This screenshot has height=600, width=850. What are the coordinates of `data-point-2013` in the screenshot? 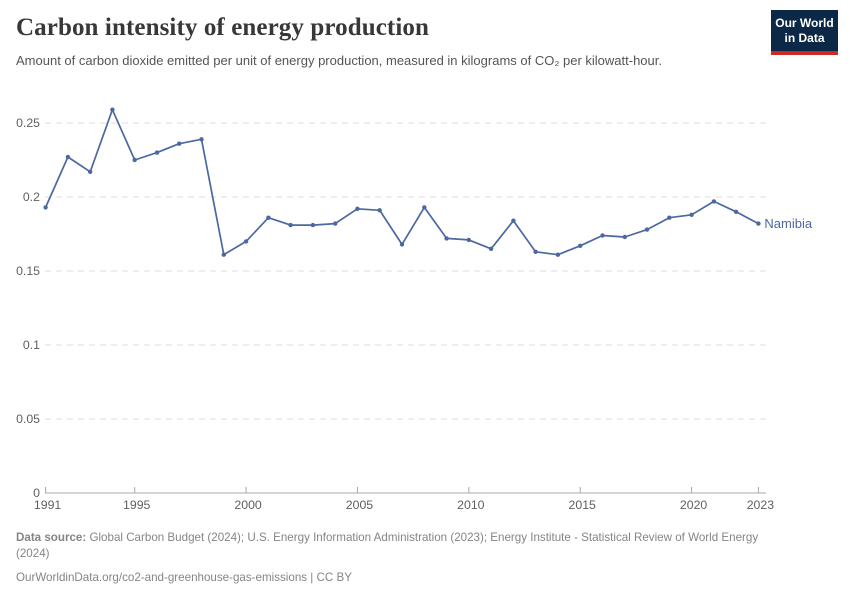 It's located at (535, 251).